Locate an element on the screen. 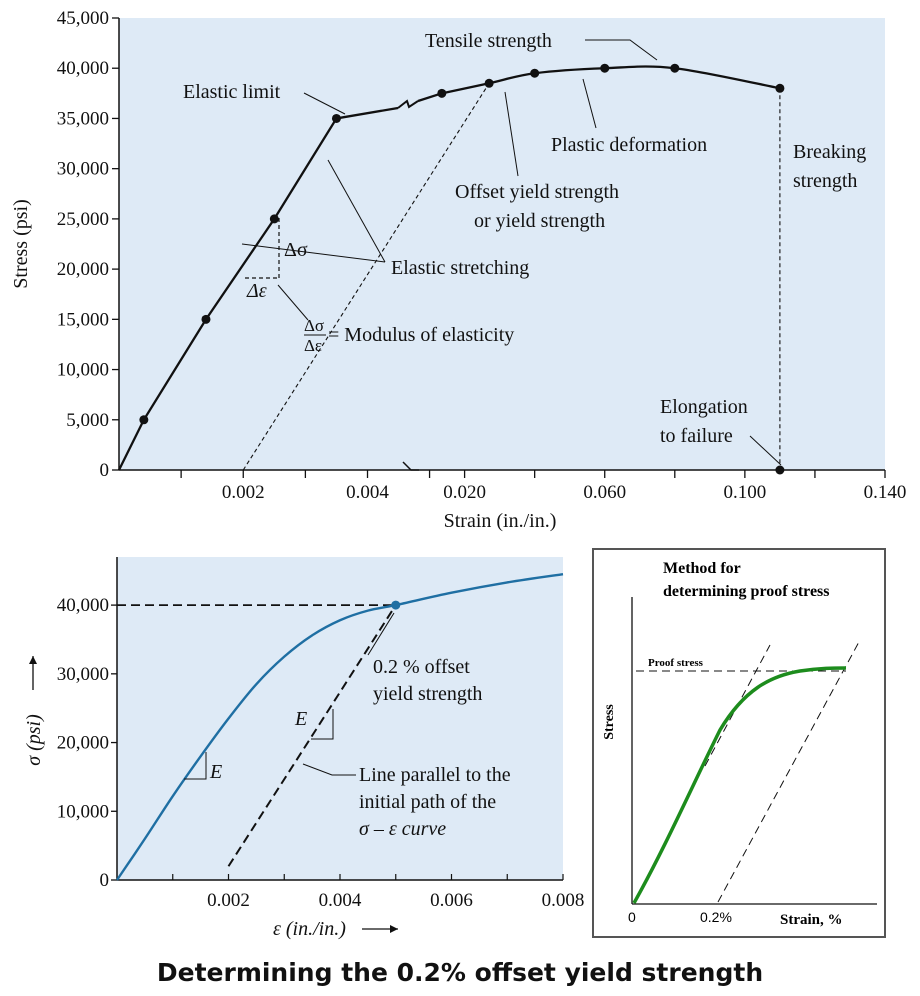  plastic-deformation-label: Plastic deformation is located at coordinates (629, 145).